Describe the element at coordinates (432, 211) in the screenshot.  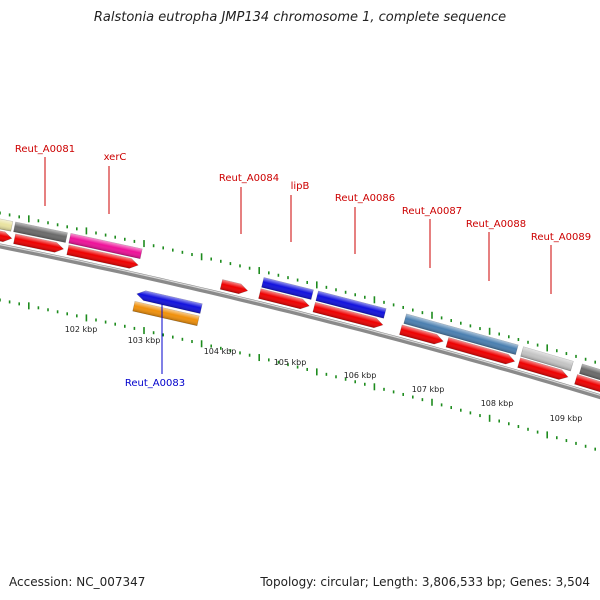
I see `gene-label: Reut_A0087` at that location.